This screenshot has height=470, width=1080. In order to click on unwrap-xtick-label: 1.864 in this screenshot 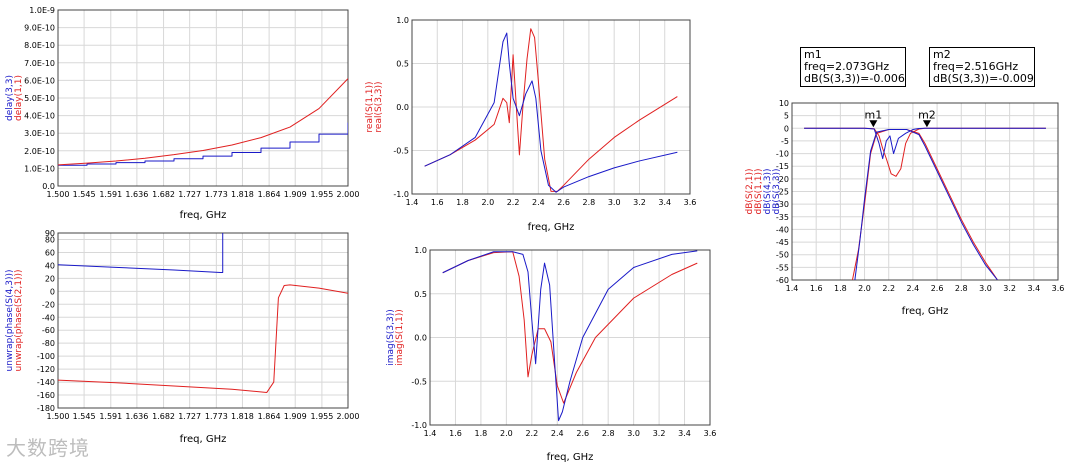, I will do `click(269, 416)`.